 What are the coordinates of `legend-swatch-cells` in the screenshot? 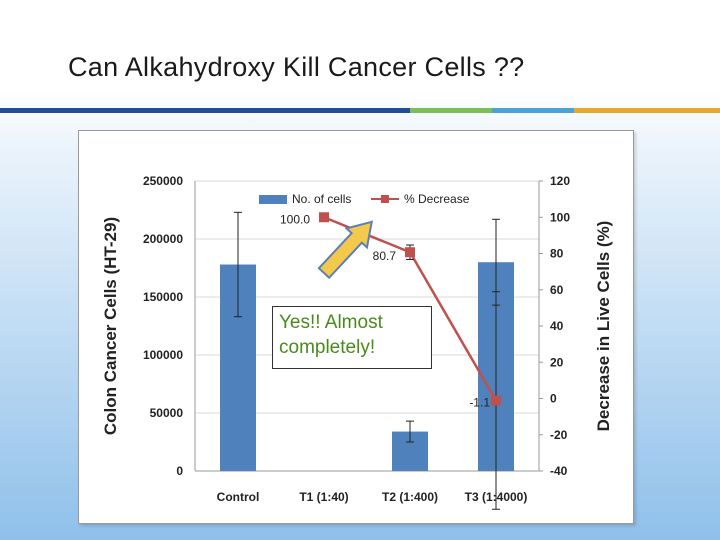 It's located at (273, 199).